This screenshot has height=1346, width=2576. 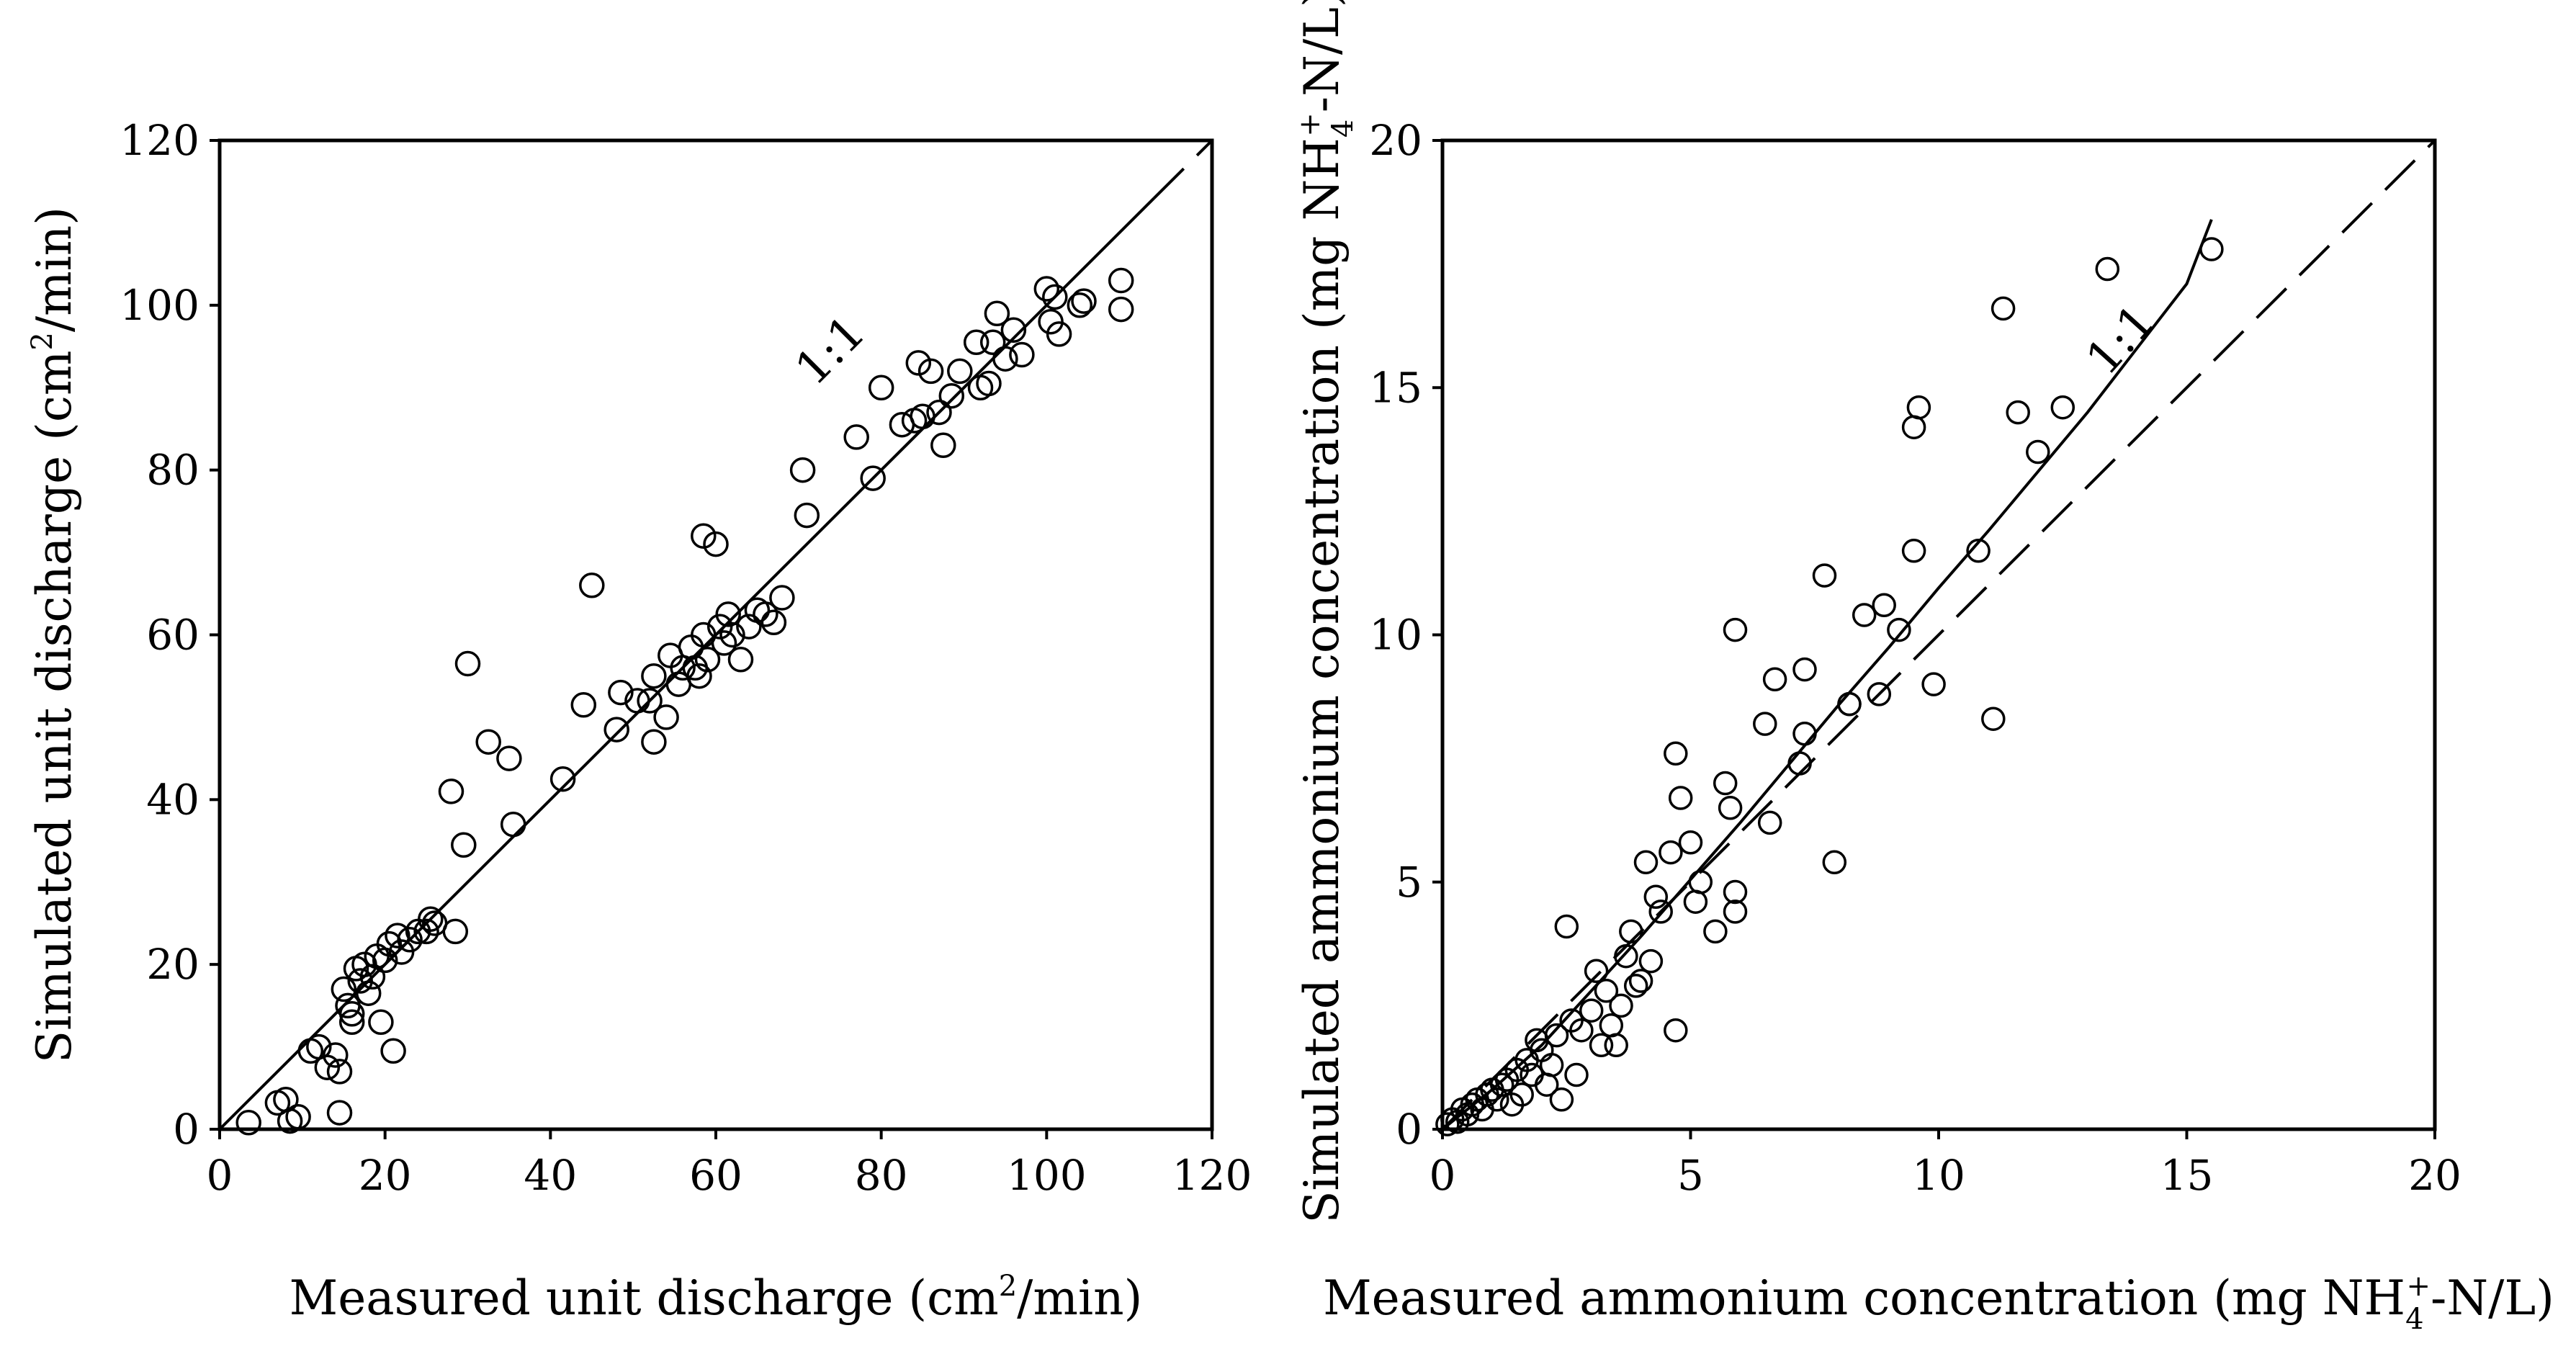 What do you see at coordinates (1409, 883) in the screenshot?
I see `y-tick-label: 5` at bounding box center [1409, 883].